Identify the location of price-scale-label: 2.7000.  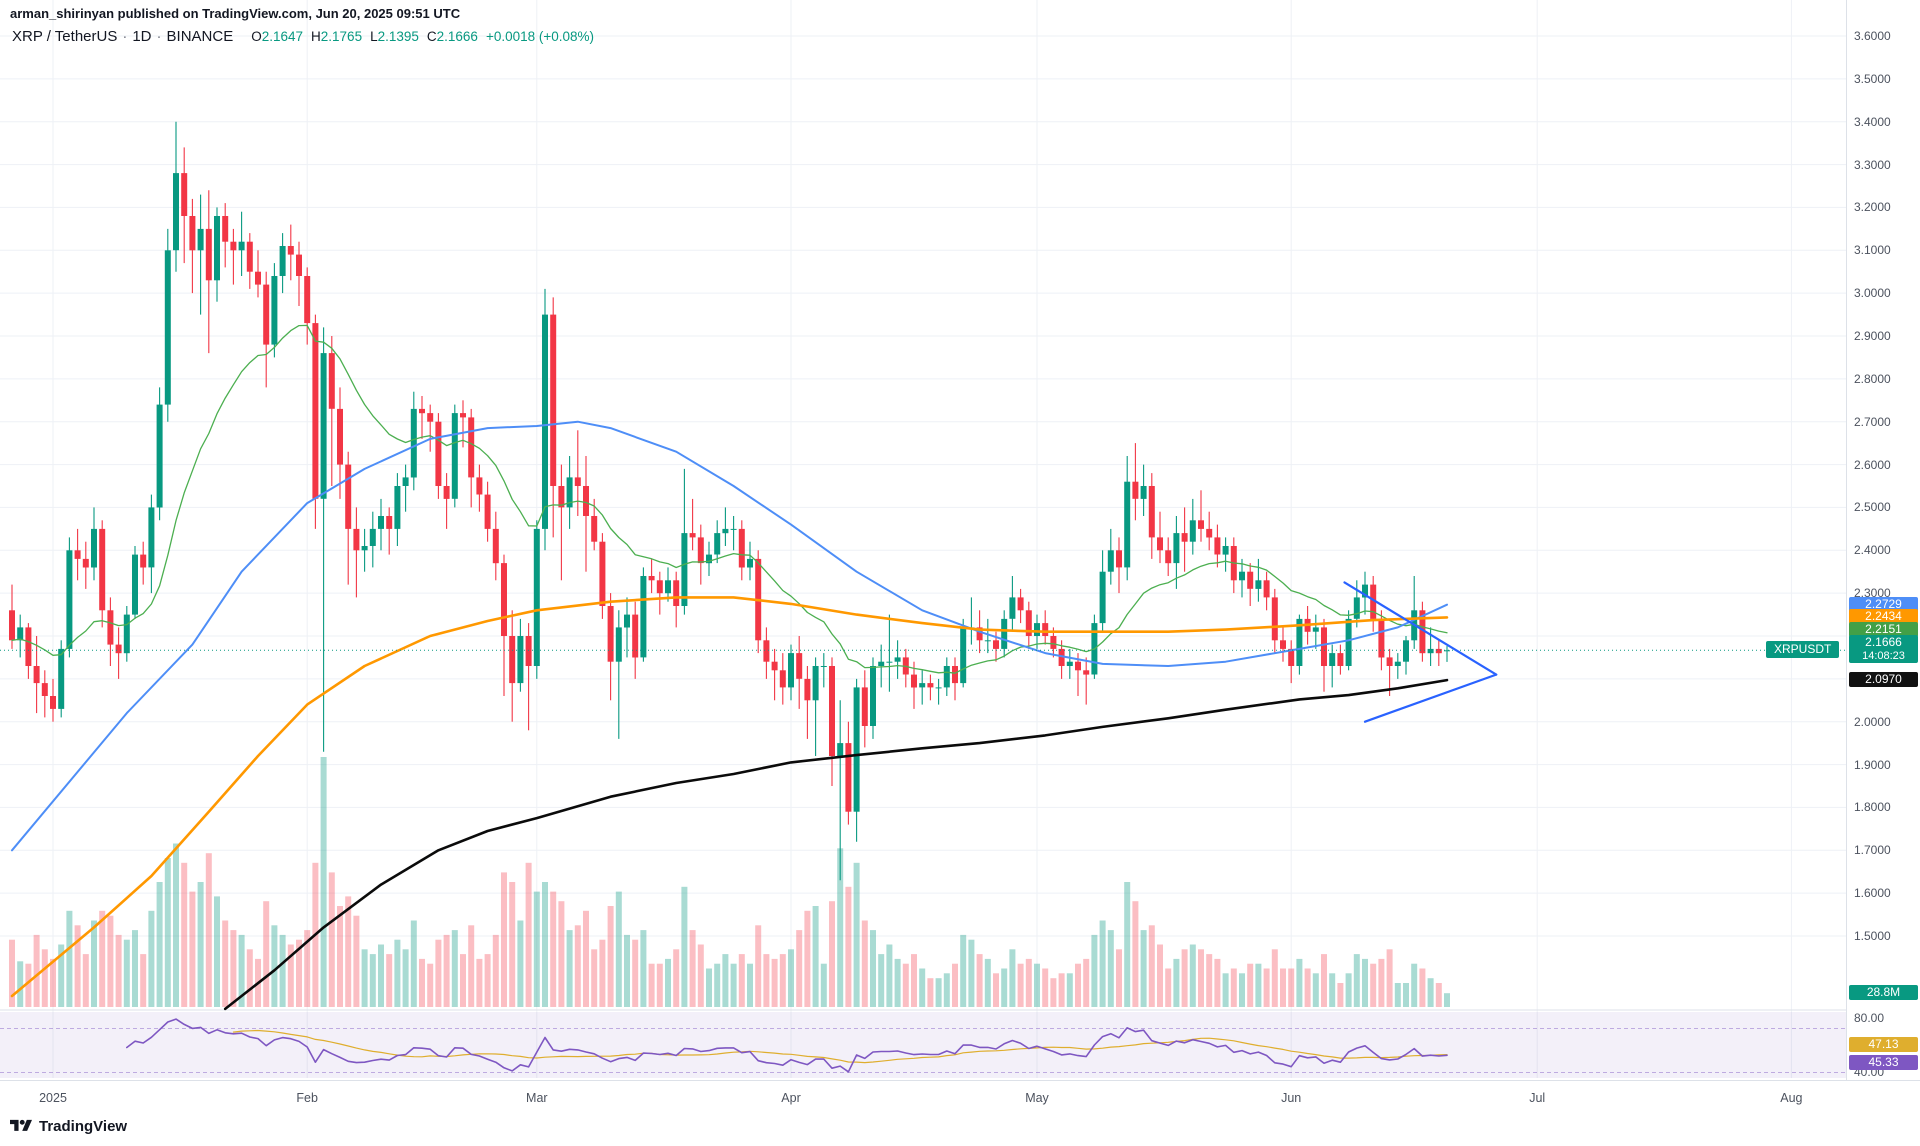
(1872, 421).